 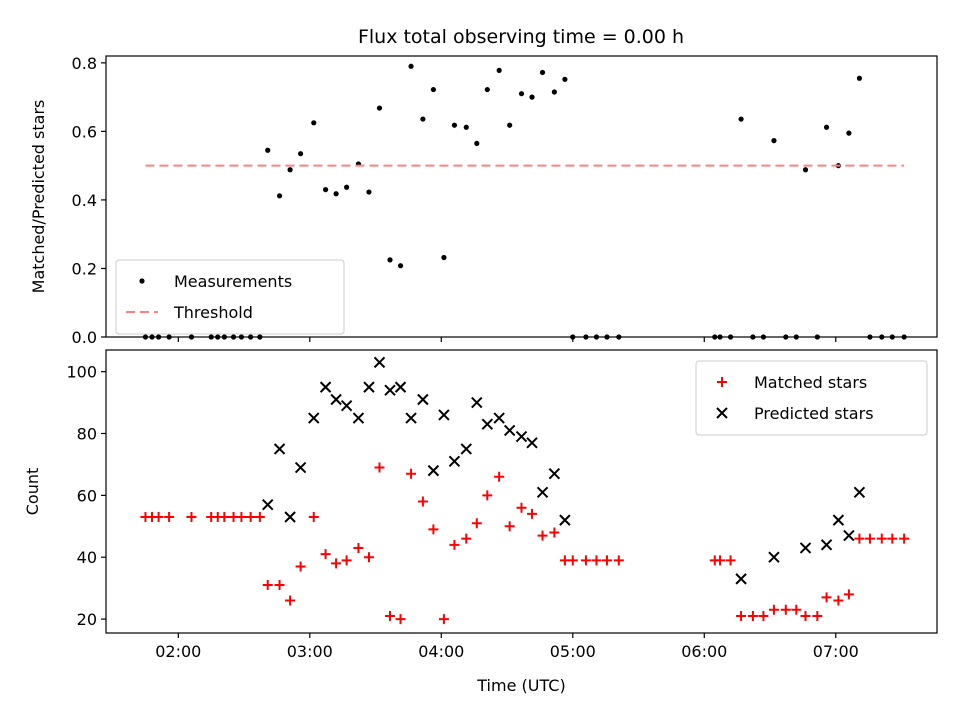 I want to click on top-panel-legend: Measurements Threshold, so click(x=230, y=297).